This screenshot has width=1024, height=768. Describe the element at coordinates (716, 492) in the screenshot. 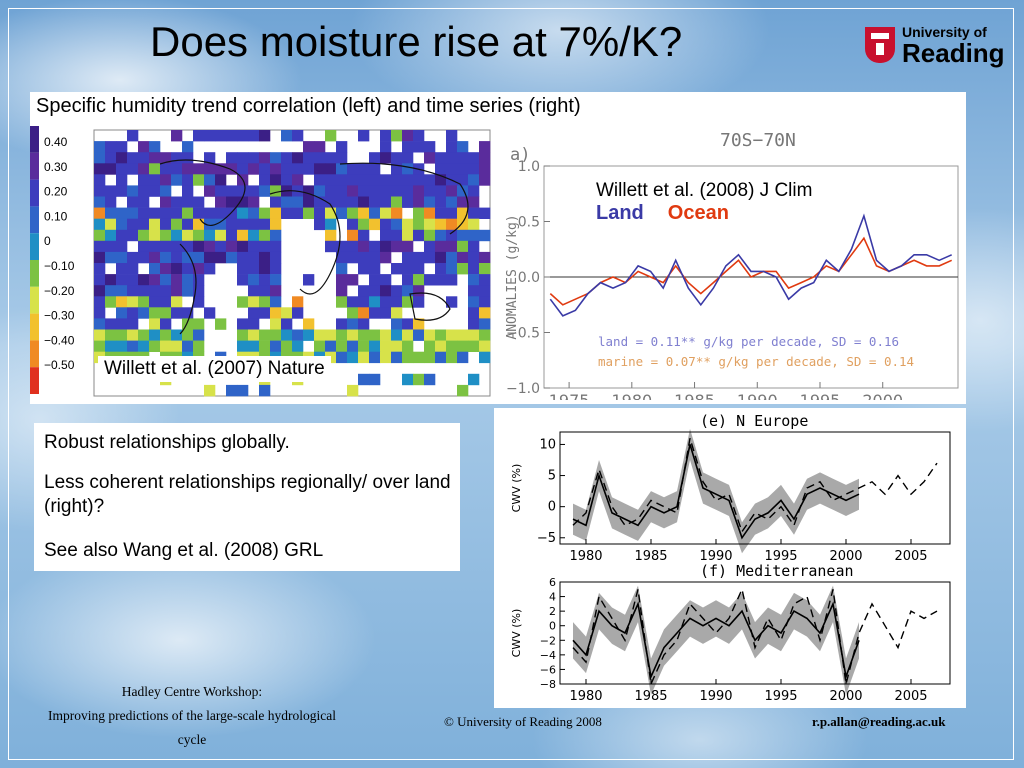

I see `series-line` at that location.